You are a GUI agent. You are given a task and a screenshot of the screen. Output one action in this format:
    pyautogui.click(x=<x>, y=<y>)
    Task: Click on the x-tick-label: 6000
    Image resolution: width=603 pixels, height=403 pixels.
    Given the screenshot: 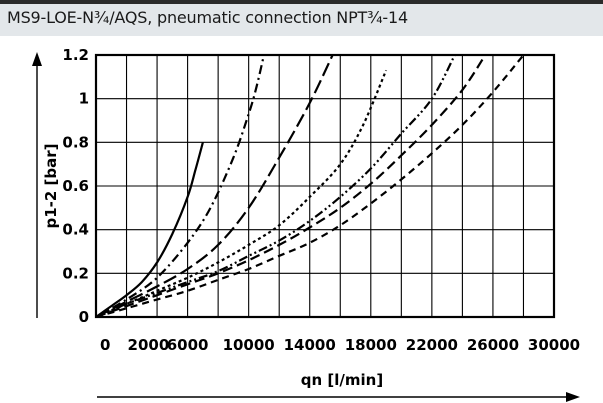 What is the action you would take?
    pyautogui.click(x=188, y=345)
    